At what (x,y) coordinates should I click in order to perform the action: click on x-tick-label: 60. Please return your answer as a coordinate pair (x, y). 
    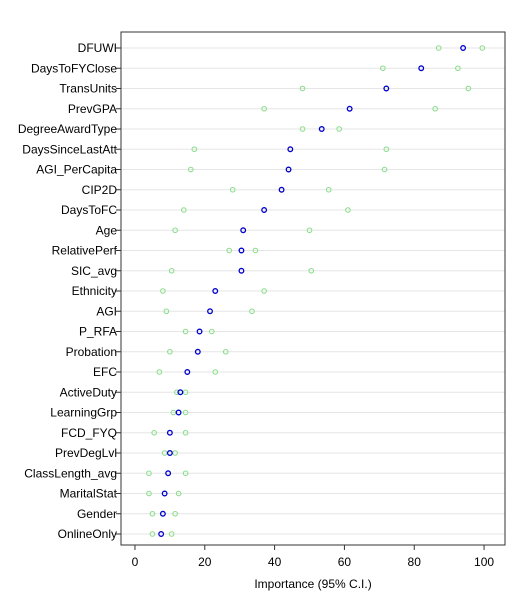
    Looking at the image, I should click on (345, 562).